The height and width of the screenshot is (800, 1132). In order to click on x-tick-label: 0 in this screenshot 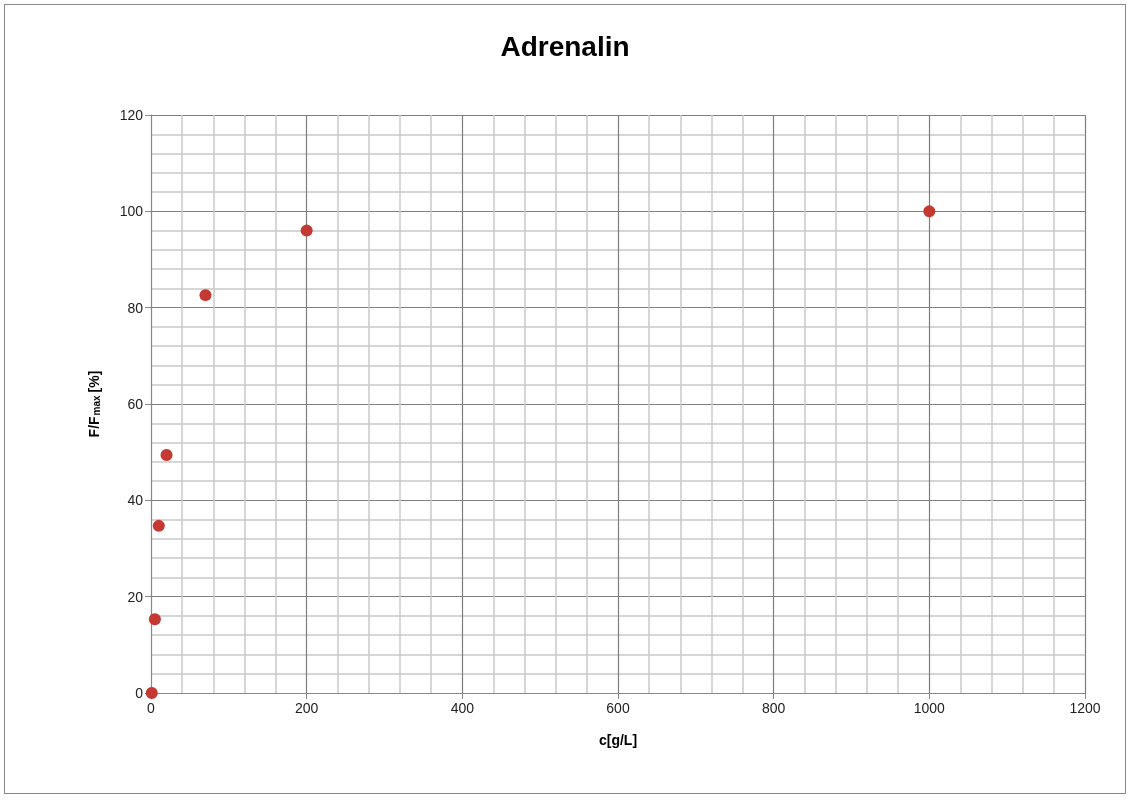, I will do `click(151, 708)`.